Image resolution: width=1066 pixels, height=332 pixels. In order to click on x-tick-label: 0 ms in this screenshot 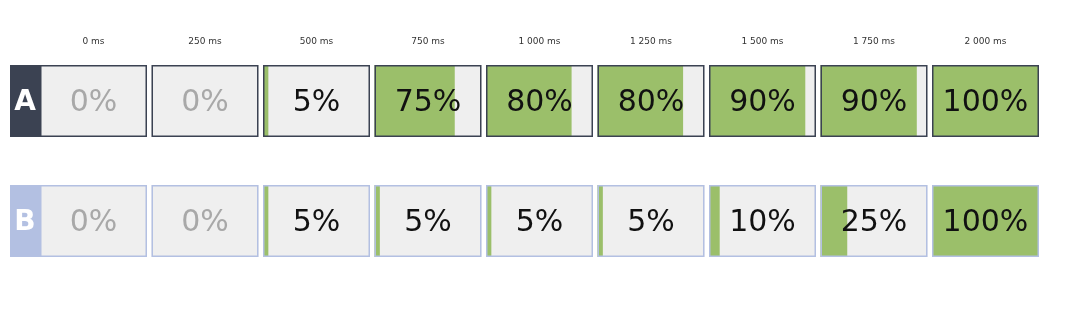, I will do `click(93, 41)`.